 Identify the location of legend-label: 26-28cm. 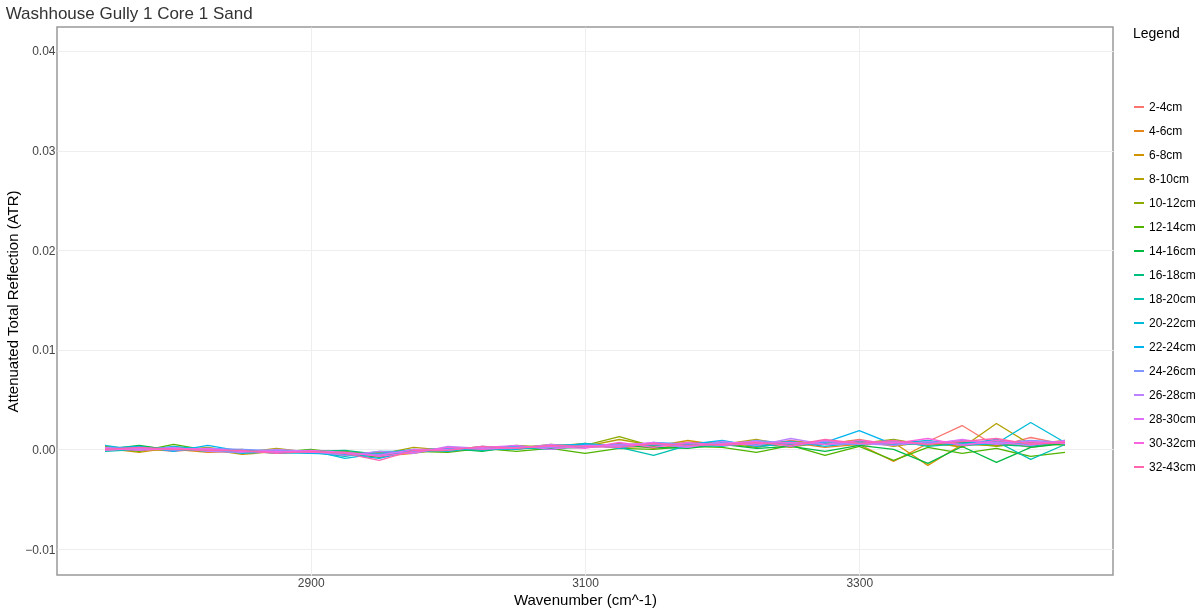
(1172, 395).